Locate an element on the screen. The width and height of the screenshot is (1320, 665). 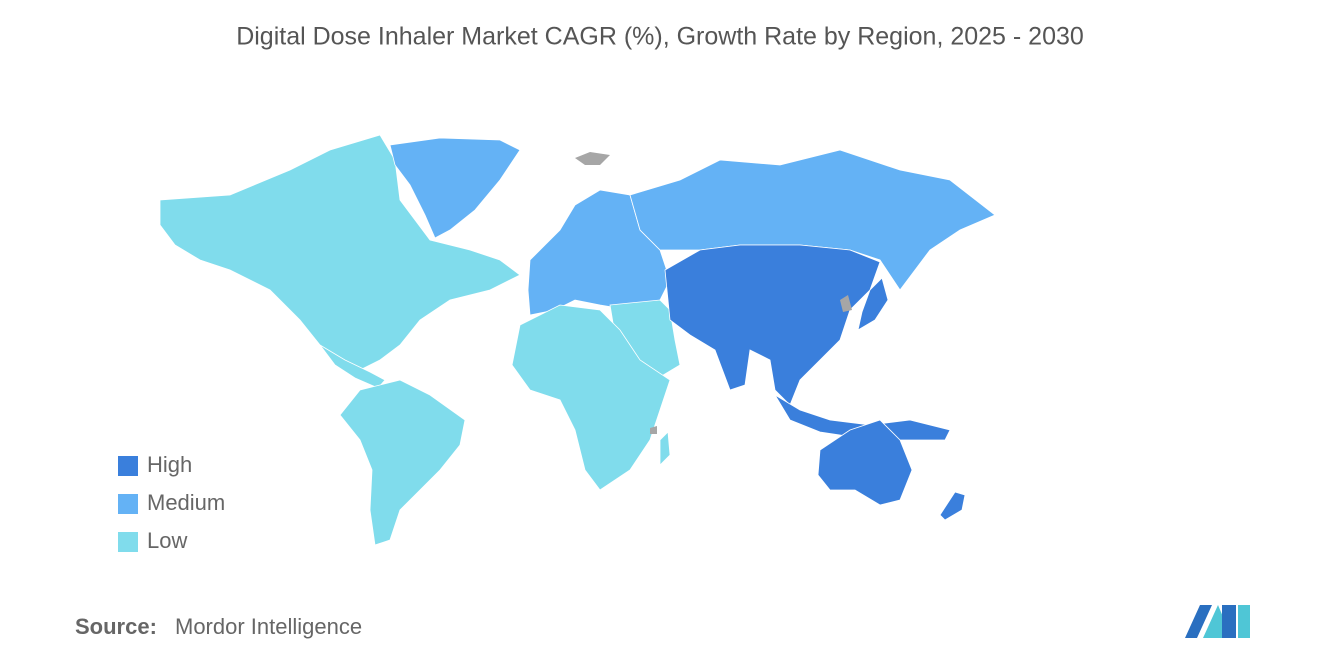
legend: High Medium Low is located at coordinates (171, 502).